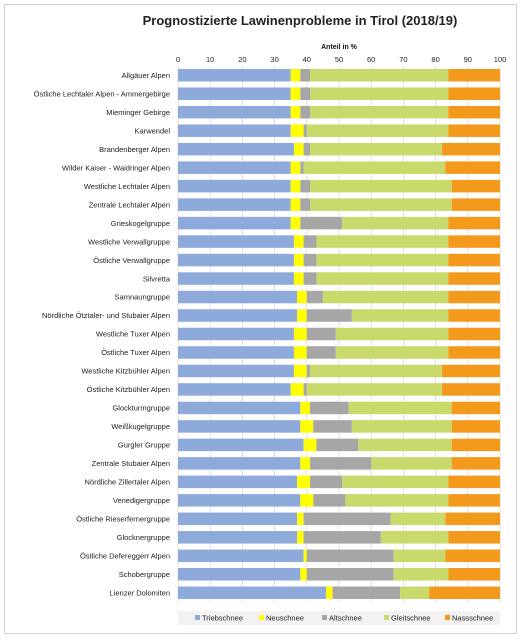 The image size is (523, 640). I want to click on category-label: Wilder Kaiser - Waidringer Alpen, so click(116, 167).